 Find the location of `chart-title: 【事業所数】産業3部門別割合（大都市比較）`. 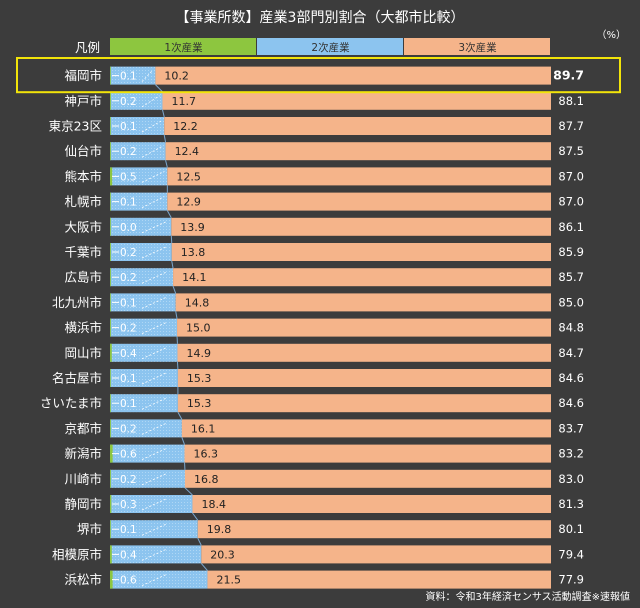

chart-title: 【事業所数】産業3部門別割合（大都市比較） is located at coordinates (320, 17).